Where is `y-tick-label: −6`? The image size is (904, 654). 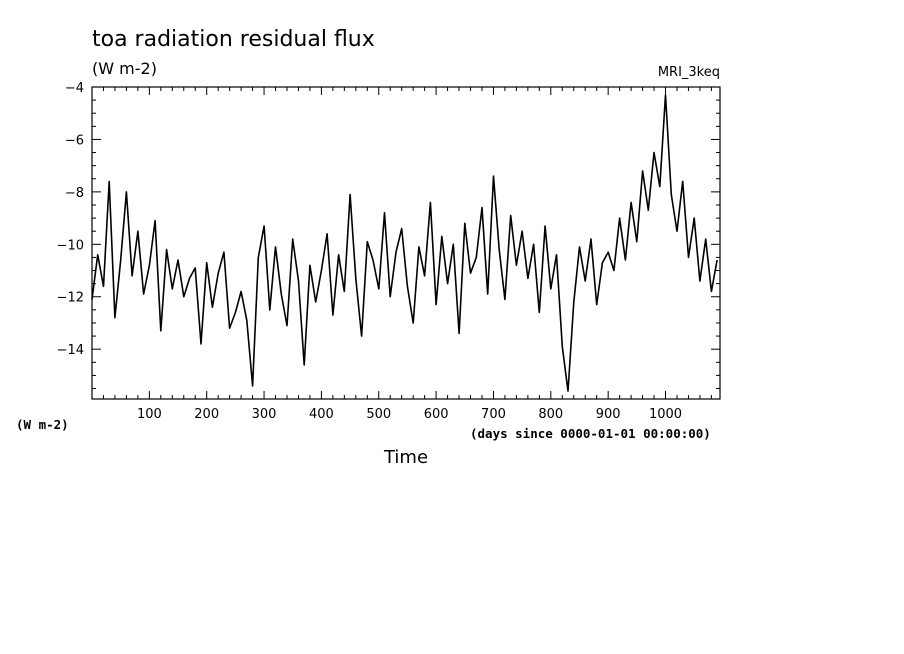 y-tick-label: −6 is located at coordinates (74, 140).